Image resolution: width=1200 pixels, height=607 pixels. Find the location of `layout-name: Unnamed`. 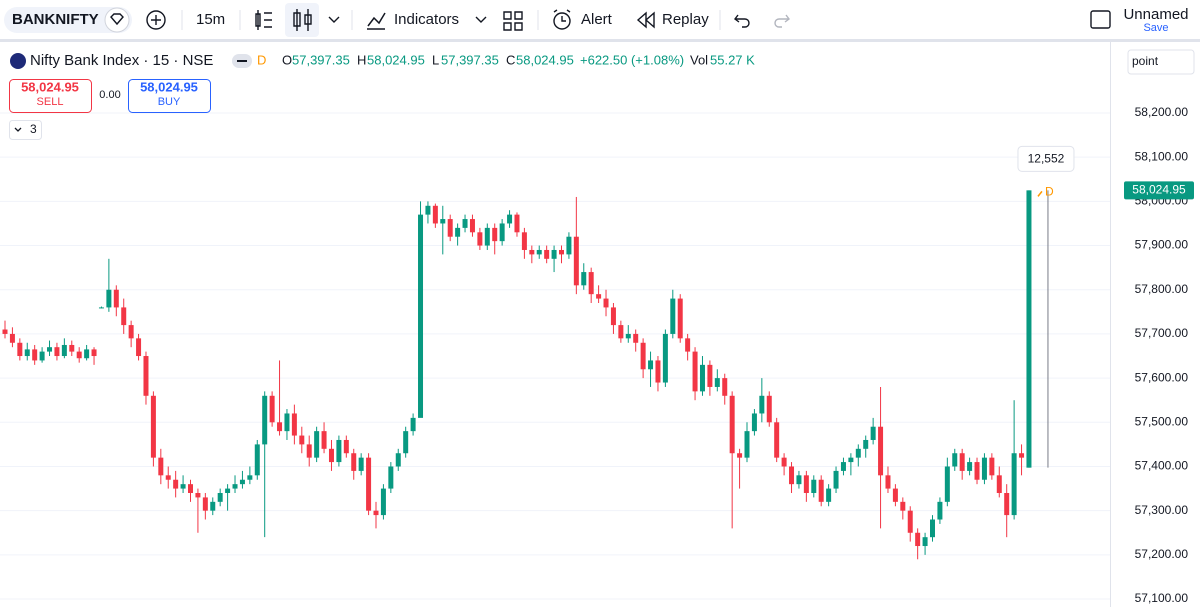

layout-name: Unnamed is located at coordinates (1155, 14).